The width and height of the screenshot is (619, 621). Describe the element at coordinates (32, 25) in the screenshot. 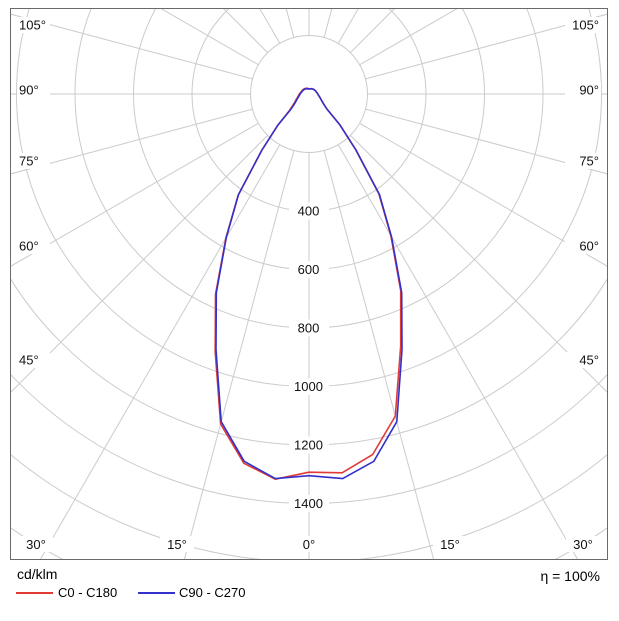

I see `angle-label-left: 105°` at that location.